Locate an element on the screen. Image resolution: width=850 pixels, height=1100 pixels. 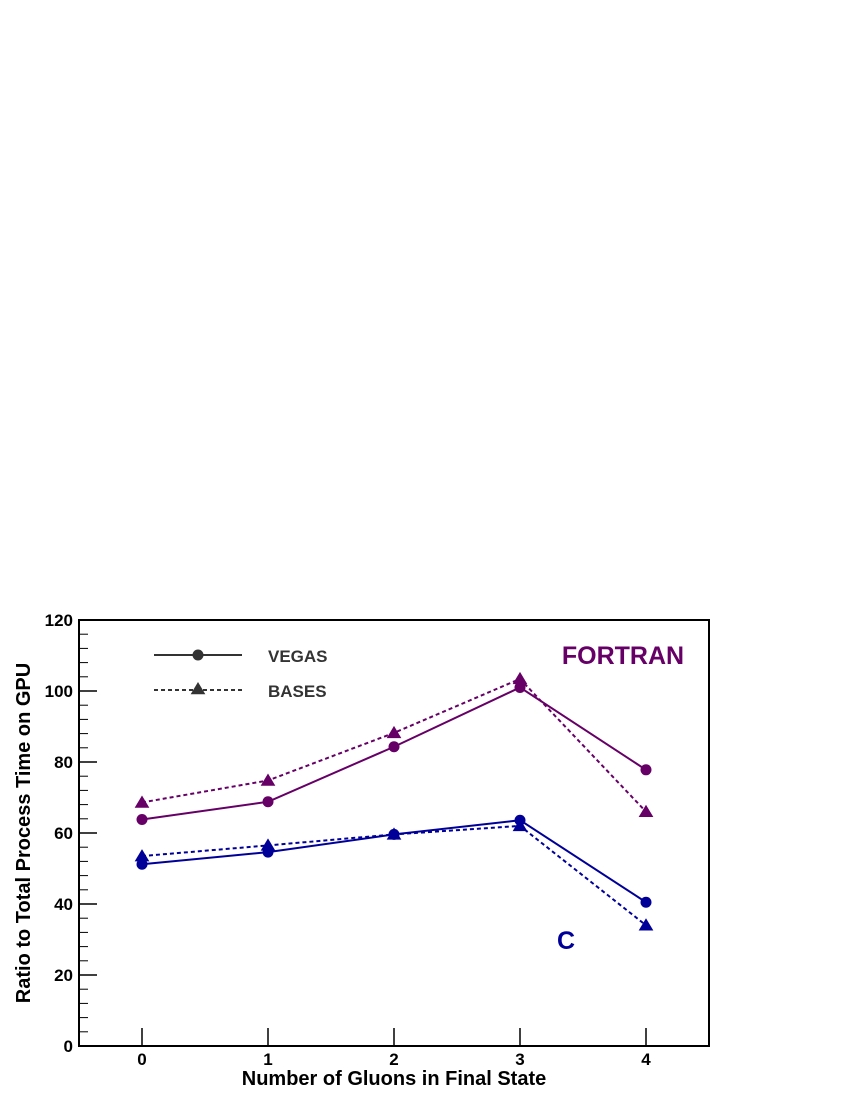
x-tick-label: 4 is located at coordinates (646, 1059).